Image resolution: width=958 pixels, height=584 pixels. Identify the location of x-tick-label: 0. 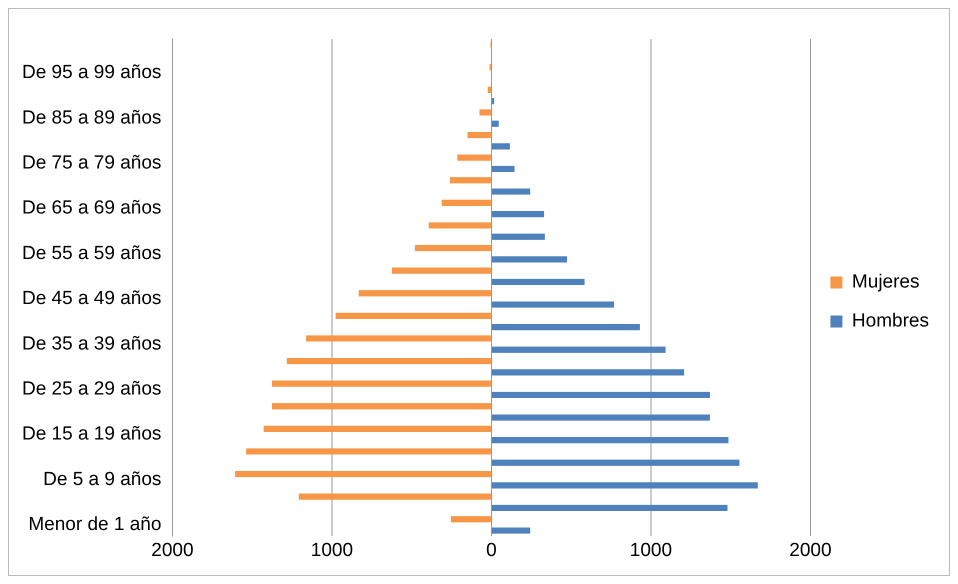
(491, 550).